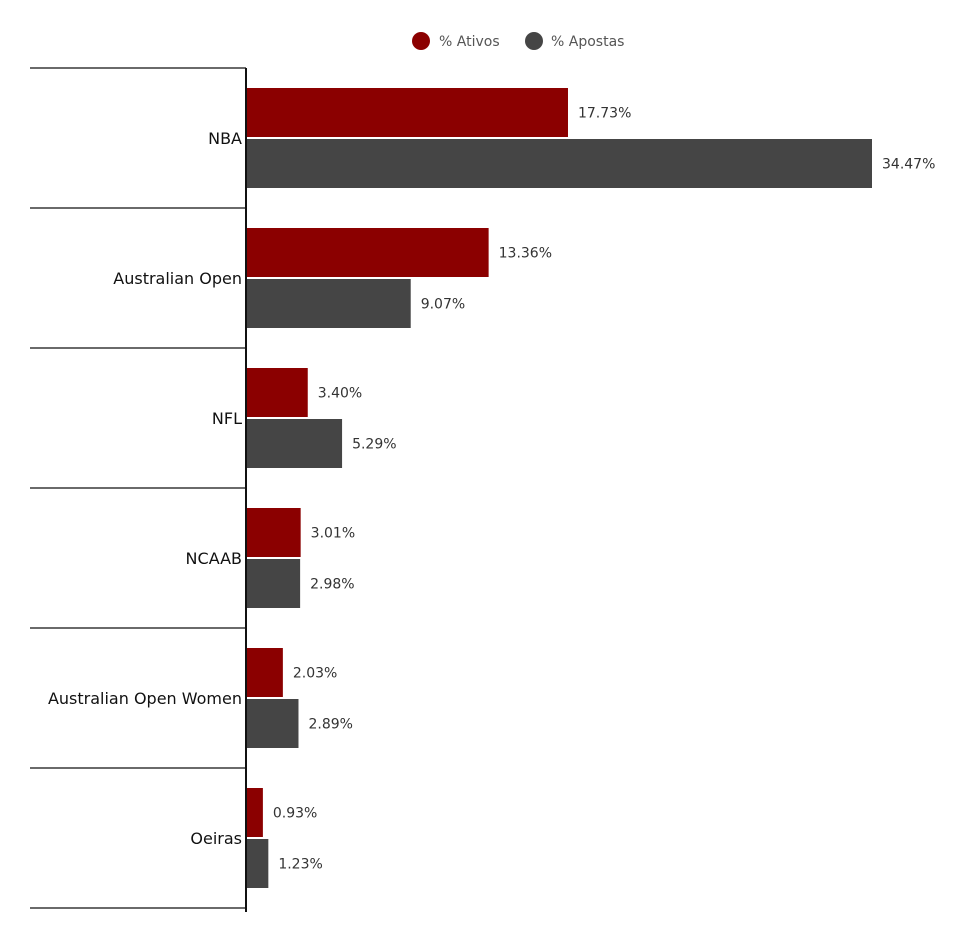  I want to click on category-label: Oeiras, so click(216, 838).